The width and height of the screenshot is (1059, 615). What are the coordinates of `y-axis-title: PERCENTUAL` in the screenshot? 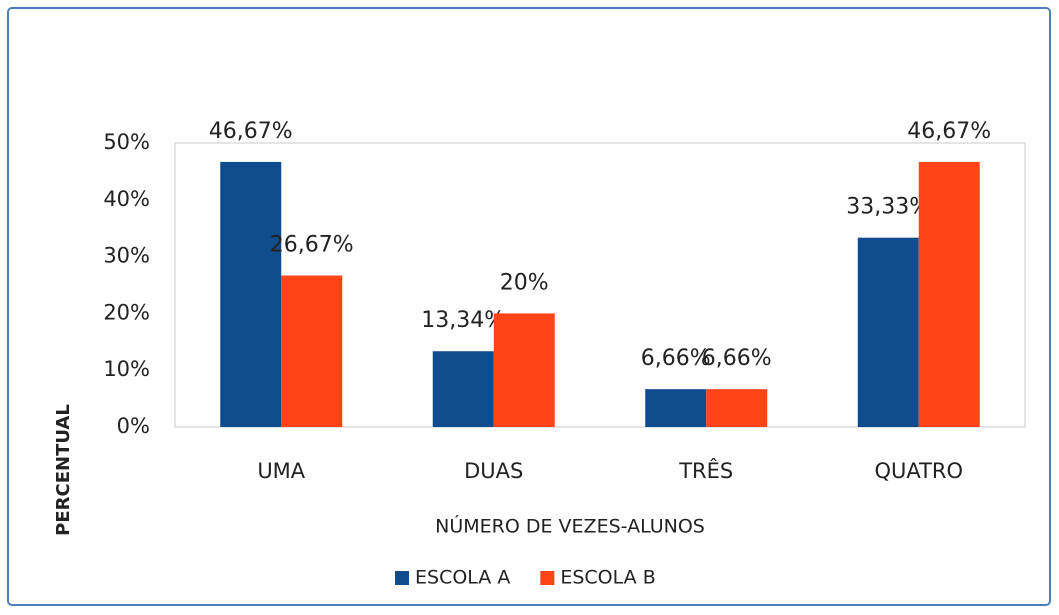 It's located at (63, 470).